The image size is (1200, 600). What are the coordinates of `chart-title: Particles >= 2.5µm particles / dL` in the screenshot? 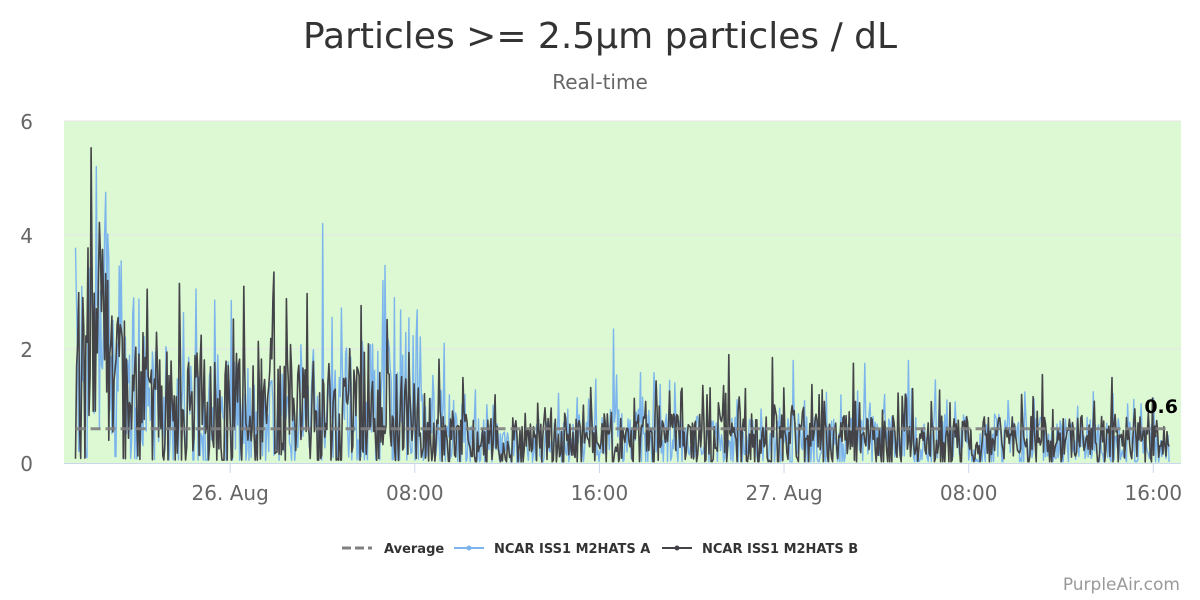 It's located at (600, 36).